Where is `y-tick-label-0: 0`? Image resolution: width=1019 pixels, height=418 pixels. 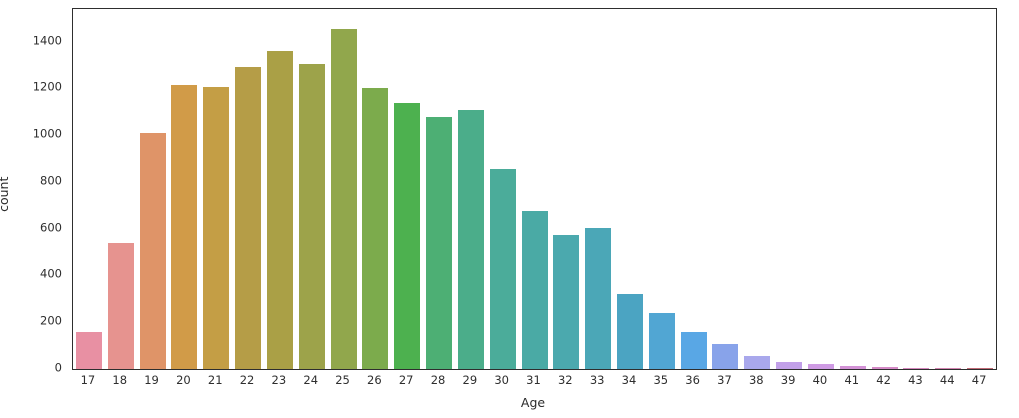
y-tick-label-0: 0 is located at coordinates (58, 367).